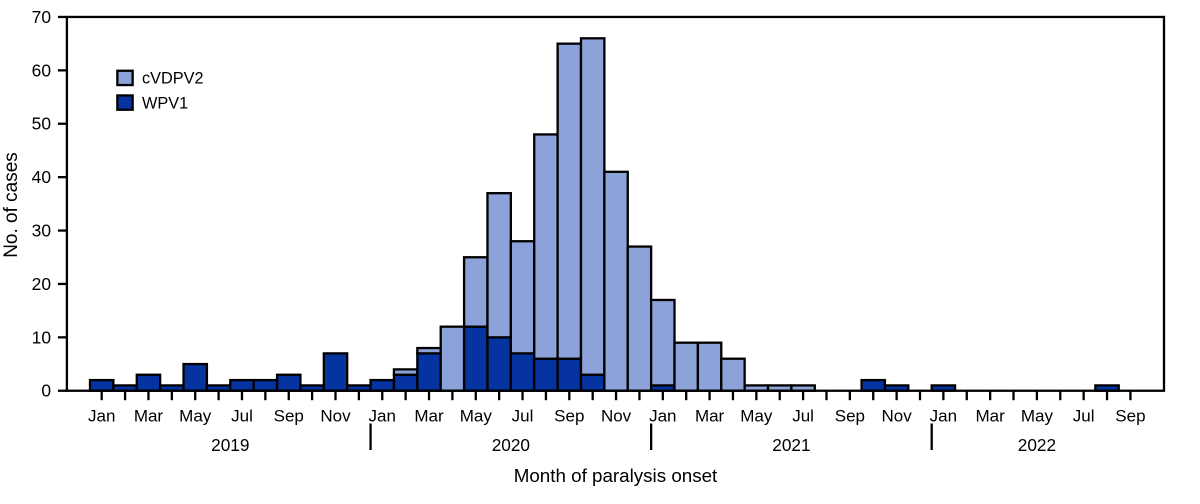 The height and width of the screenshot is (504, 1200). What do you see at coordinates (1037, 445) in the screenshot?
I see `svg-text: 2022` at bounding box center [1037, 445].